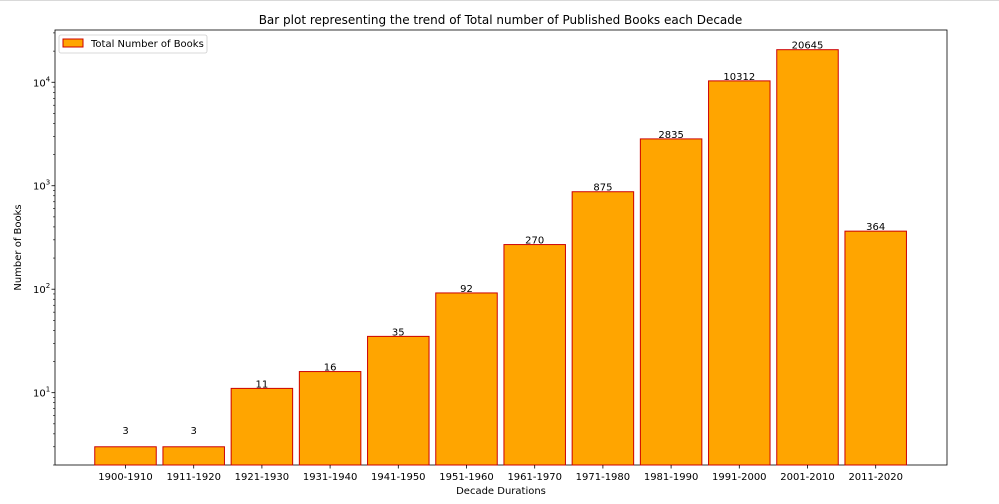  I want to click on x-tick-label: 1941-1950, so click(398, 477).